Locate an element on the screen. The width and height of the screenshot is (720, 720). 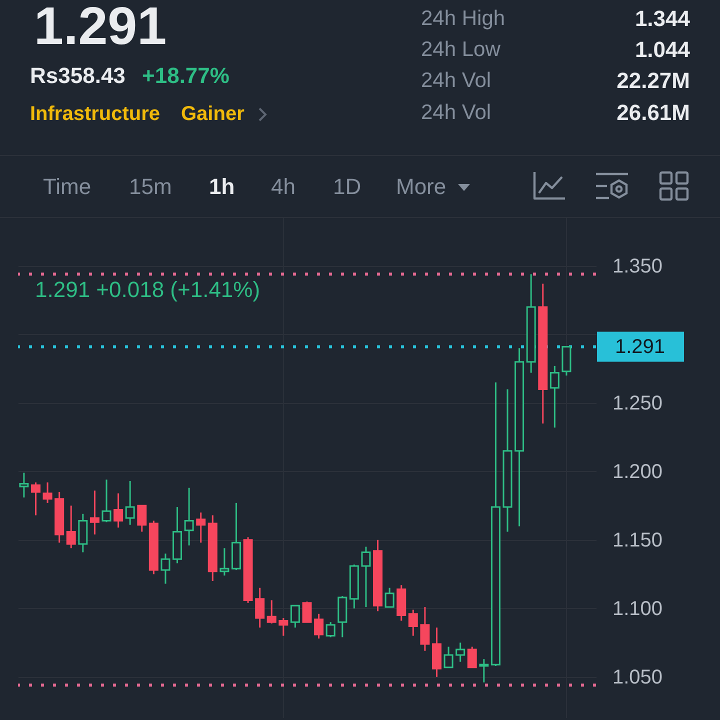
text: 15m is located at coordinates (150, 186).